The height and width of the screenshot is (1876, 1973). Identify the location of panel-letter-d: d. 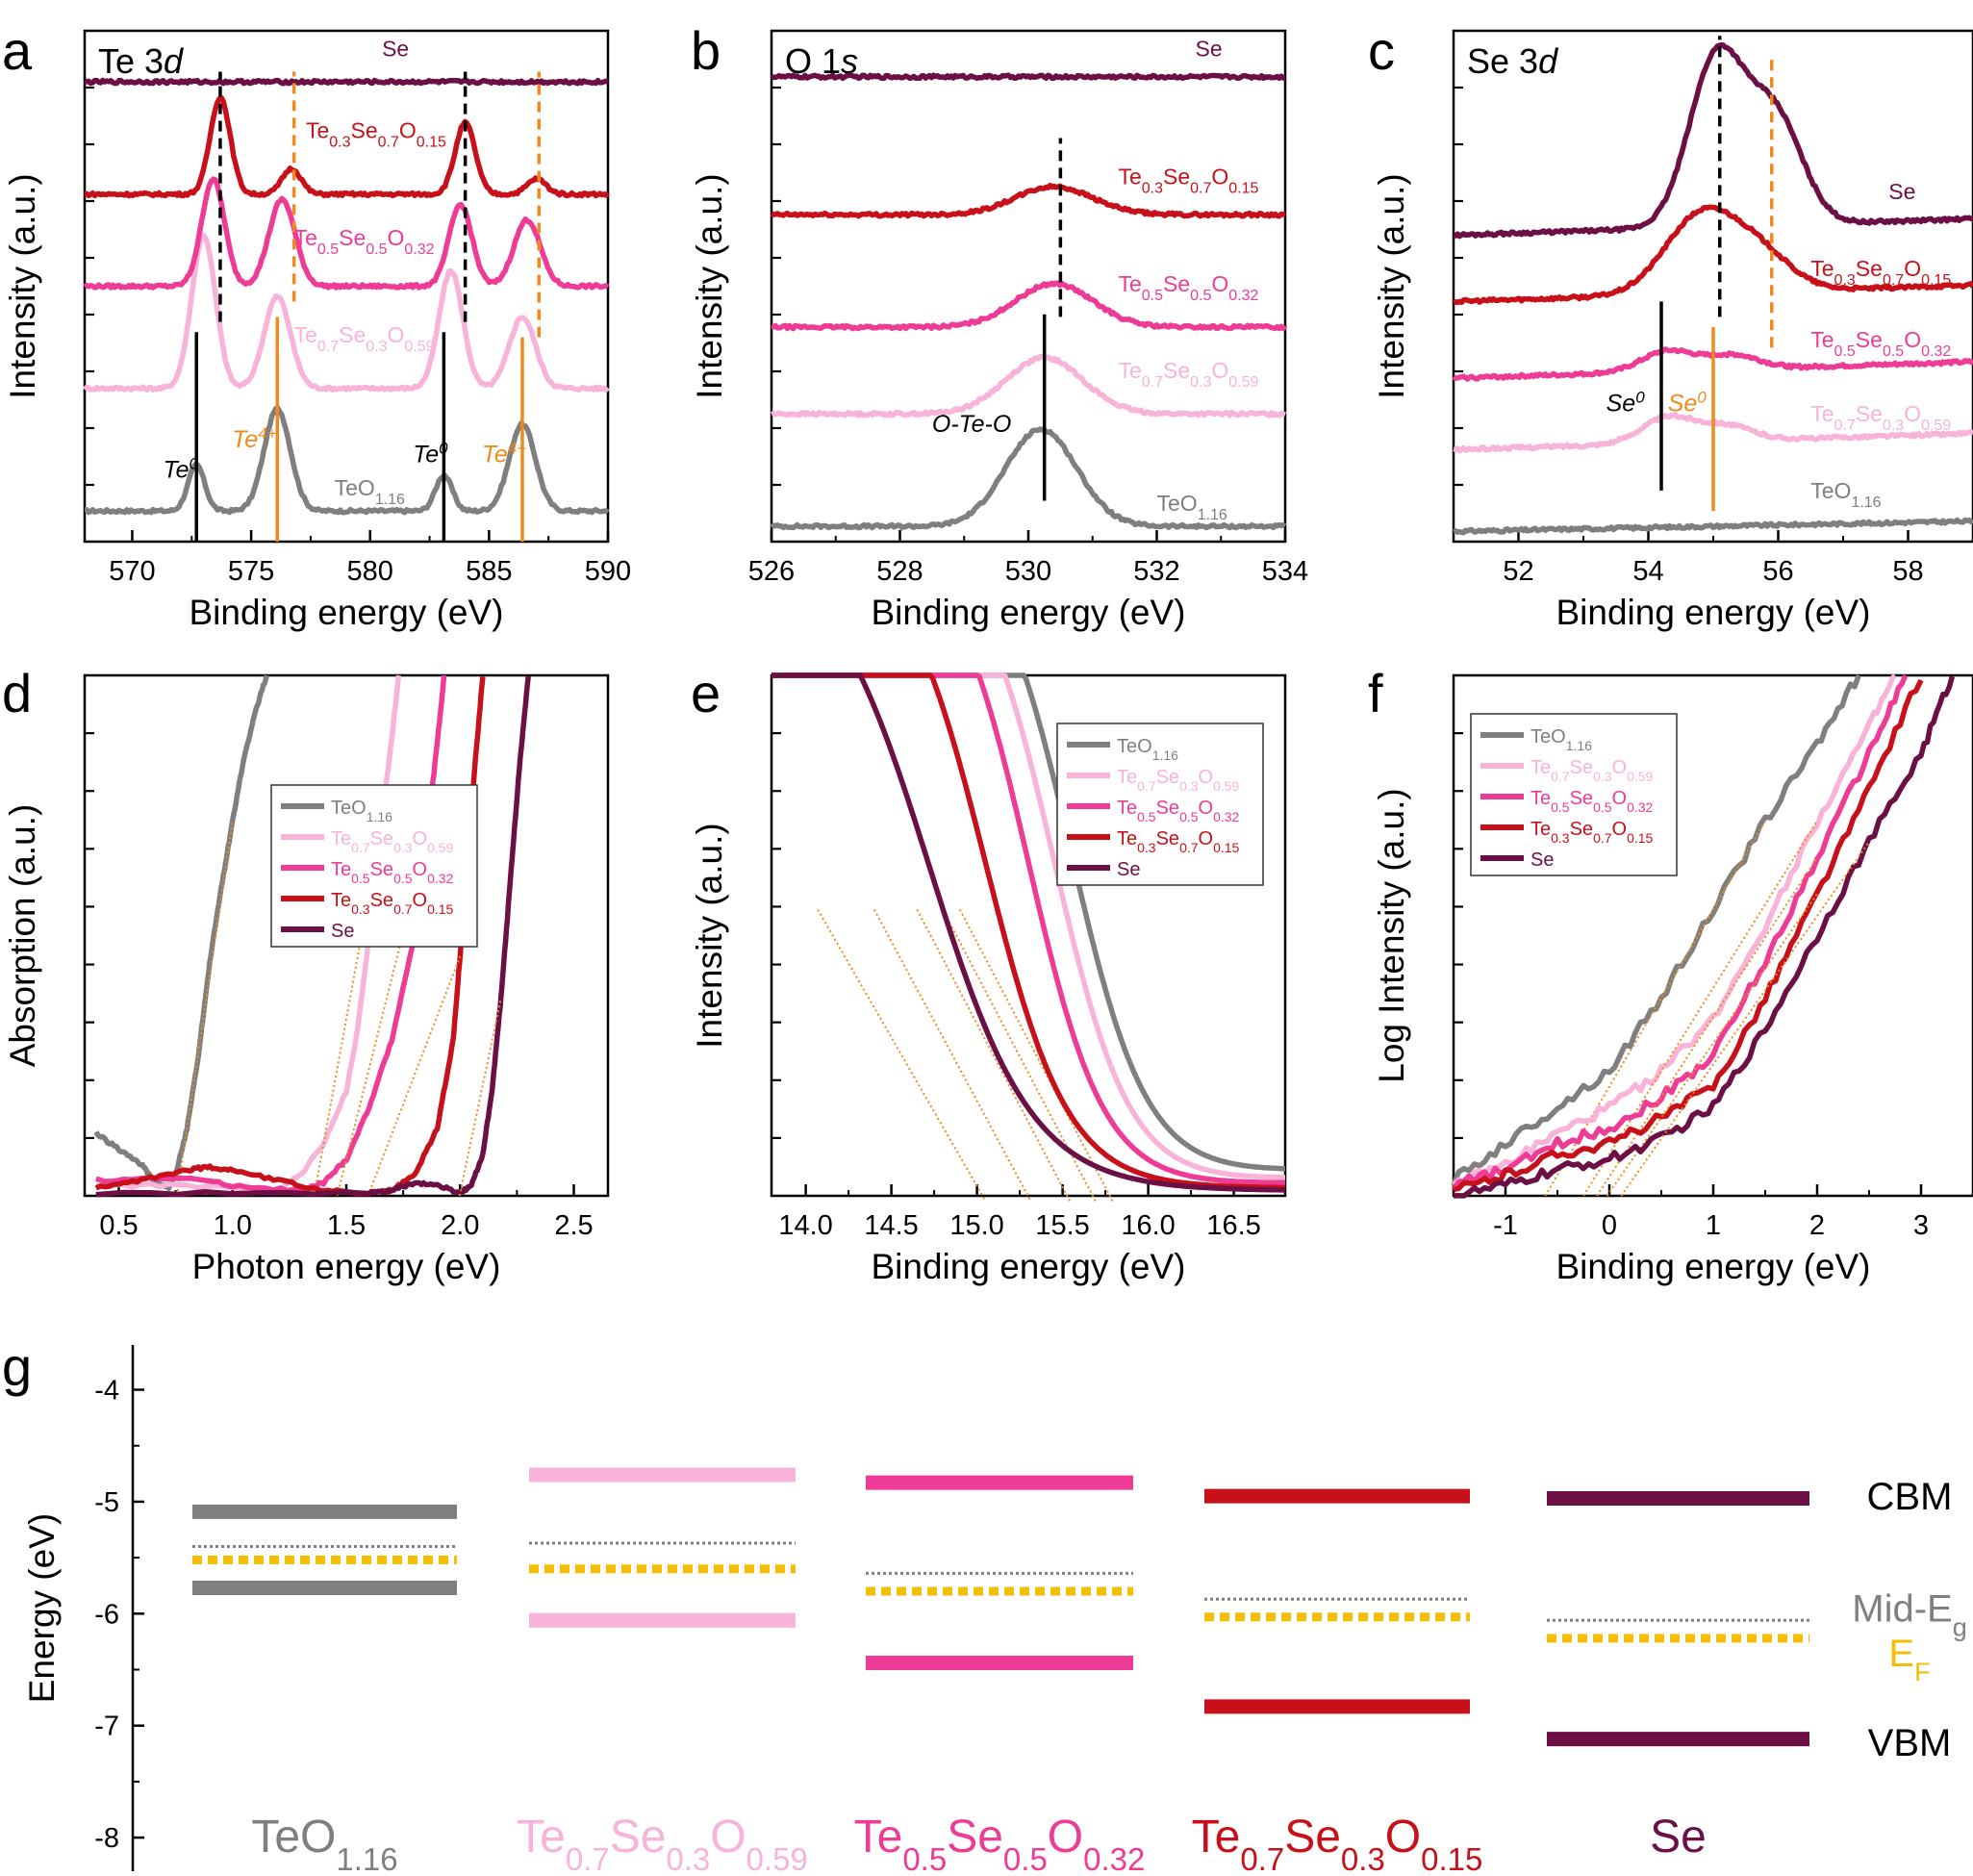
(17, 693).